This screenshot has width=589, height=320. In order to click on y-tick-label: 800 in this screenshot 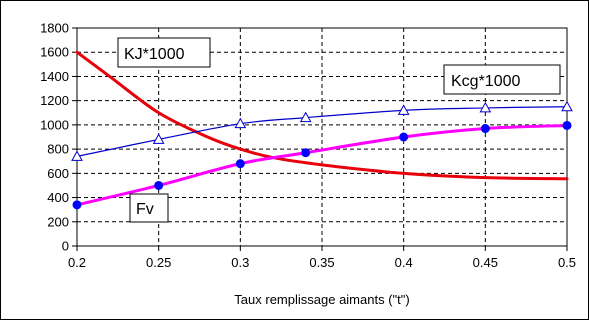, I will do `click(58, 149)`.